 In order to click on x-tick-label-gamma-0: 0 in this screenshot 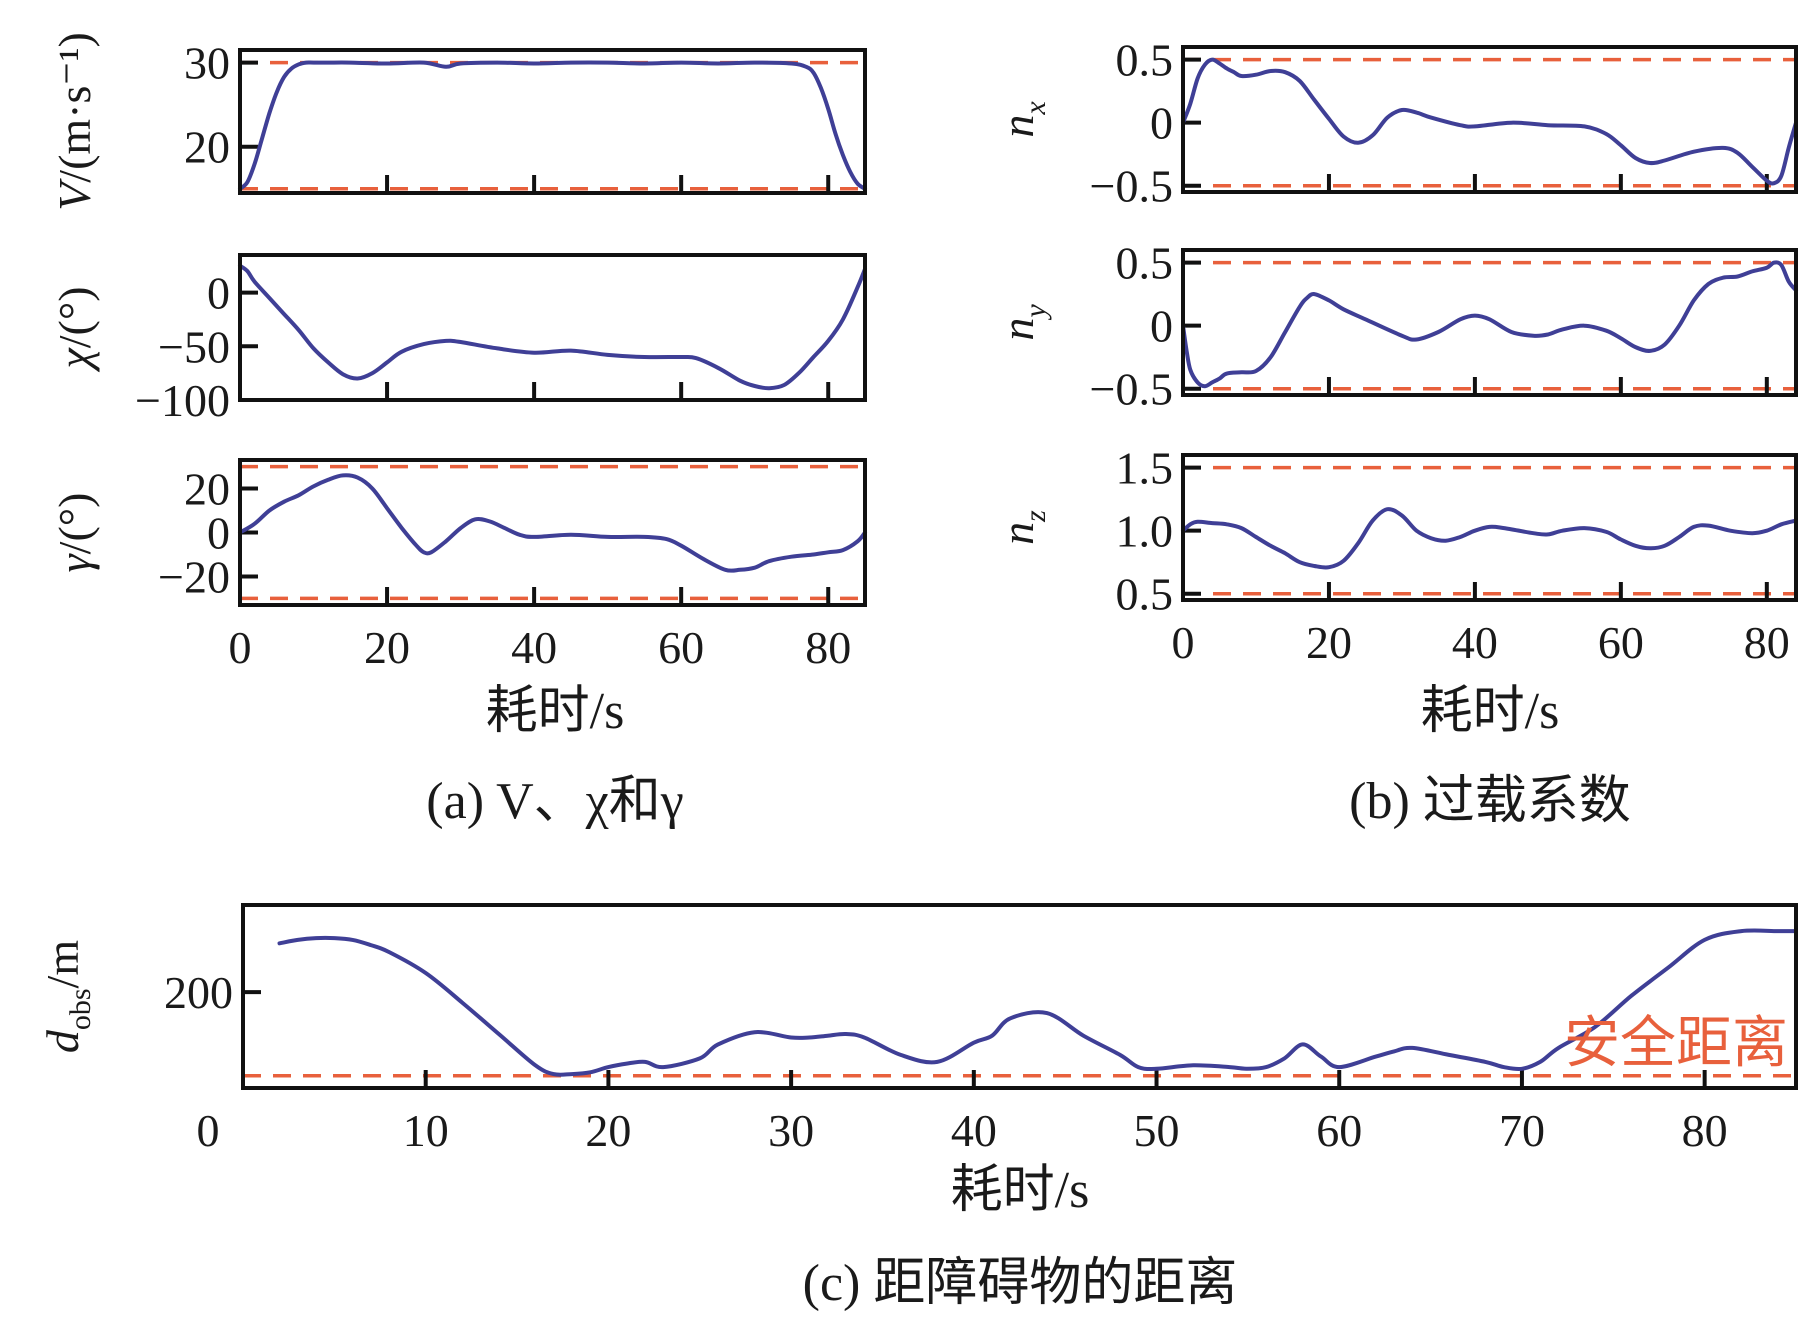, I will do `click(240, 647)`.